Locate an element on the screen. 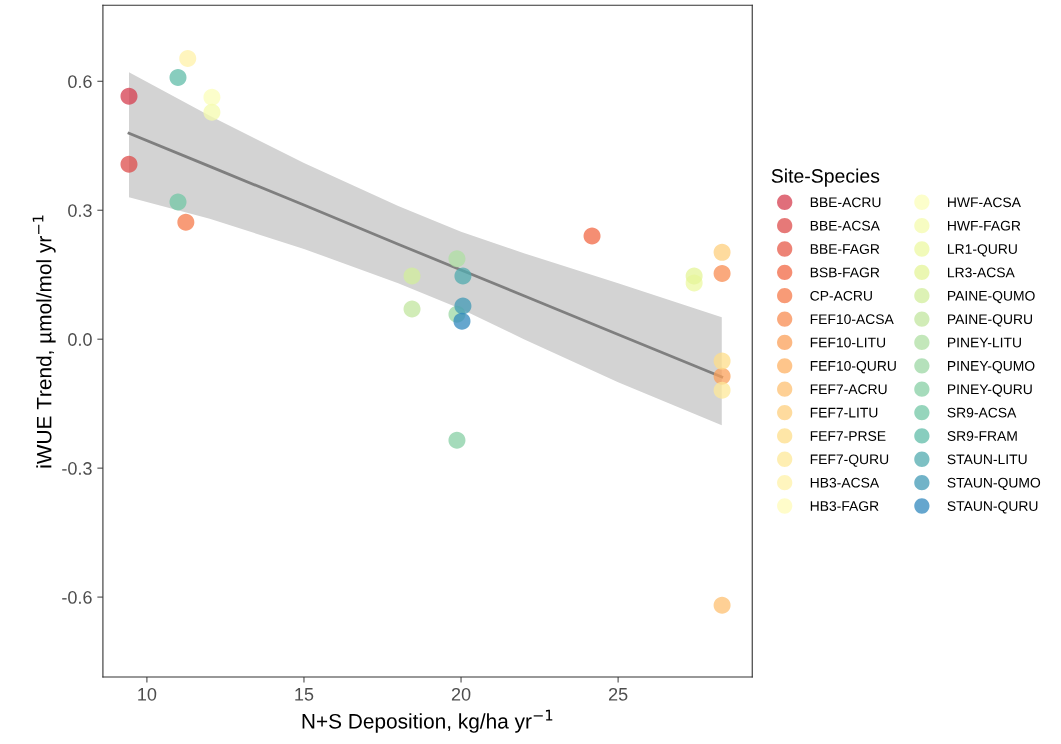 The height and width of the screenshot is (744, 1061). legend-label: FEF10-QURU is located at coordinates (853, 367).